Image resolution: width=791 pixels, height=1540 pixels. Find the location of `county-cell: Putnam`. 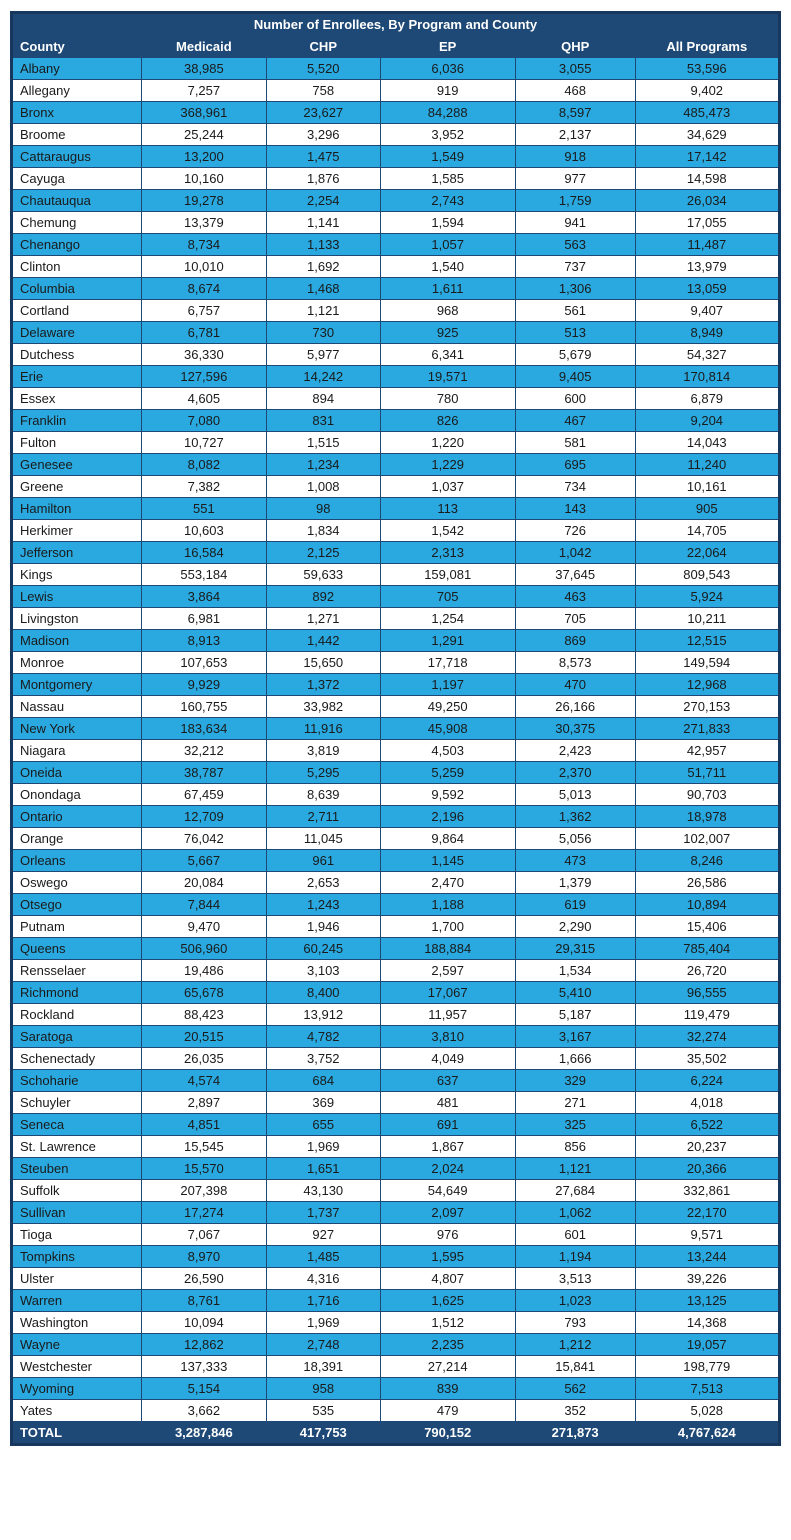

county-cell: Putnam is located at coordinates (76, 926).